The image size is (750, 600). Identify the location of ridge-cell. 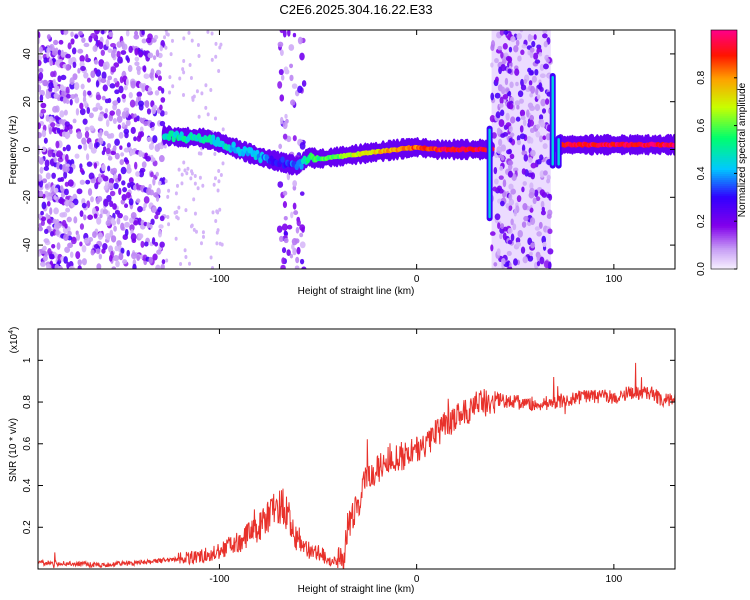
(213, 137).